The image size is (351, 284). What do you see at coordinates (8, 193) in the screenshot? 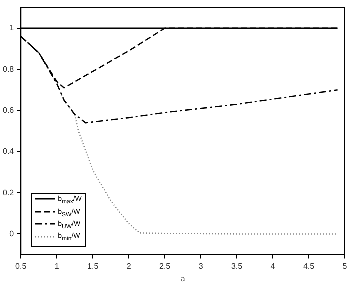
I see `y-tick-label: 0.2` at bounding box center [8, 193].